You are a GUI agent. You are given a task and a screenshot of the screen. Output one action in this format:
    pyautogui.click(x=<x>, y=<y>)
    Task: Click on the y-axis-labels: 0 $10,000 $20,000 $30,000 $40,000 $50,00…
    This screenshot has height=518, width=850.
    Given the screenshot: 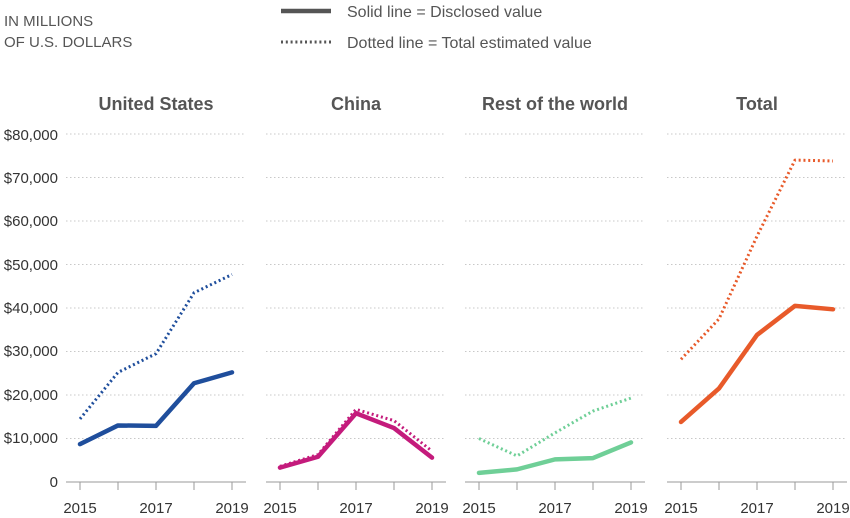 What is the action you would take?
    pyautogui.click(x=31, y=309)
    